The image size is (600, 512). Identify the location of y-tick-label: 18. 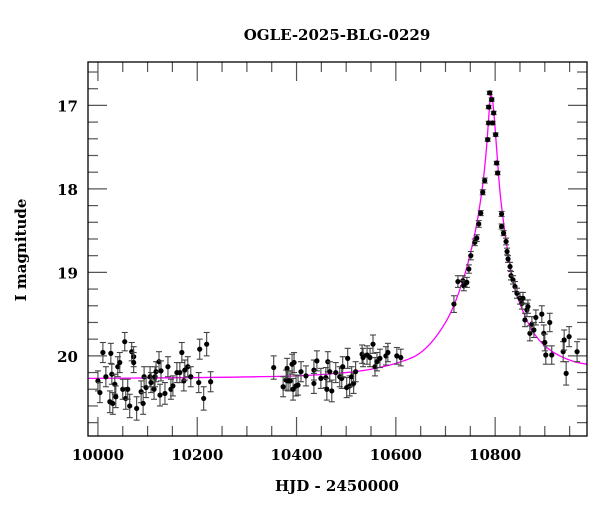
(67, 190).